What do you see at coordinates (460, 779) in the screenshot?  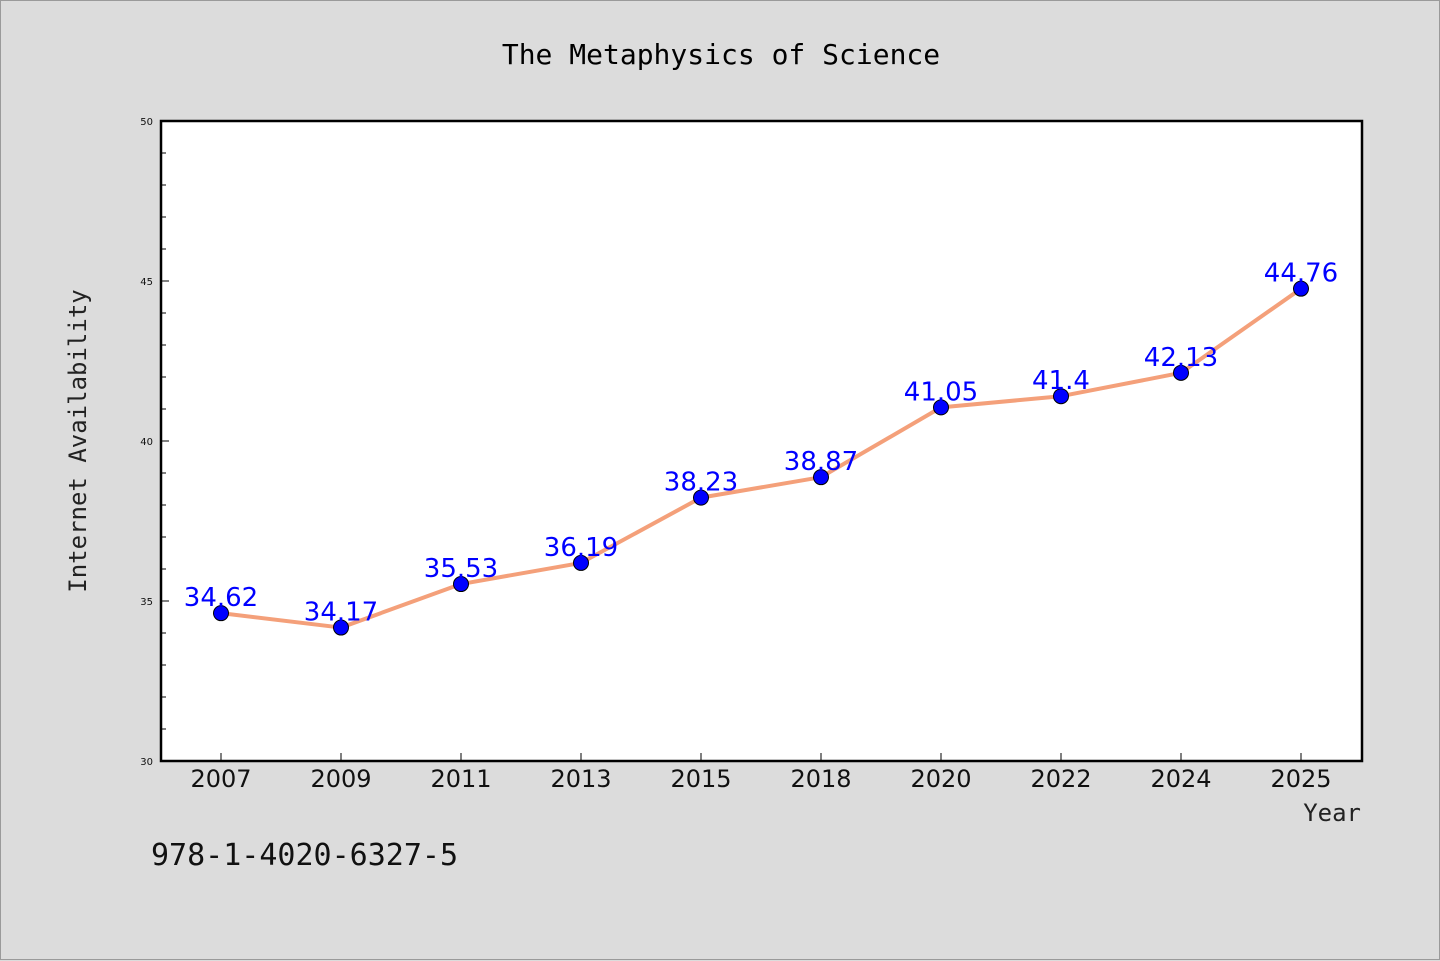 I see `x-tick-label: 2011` at bounding box center [460, 779].